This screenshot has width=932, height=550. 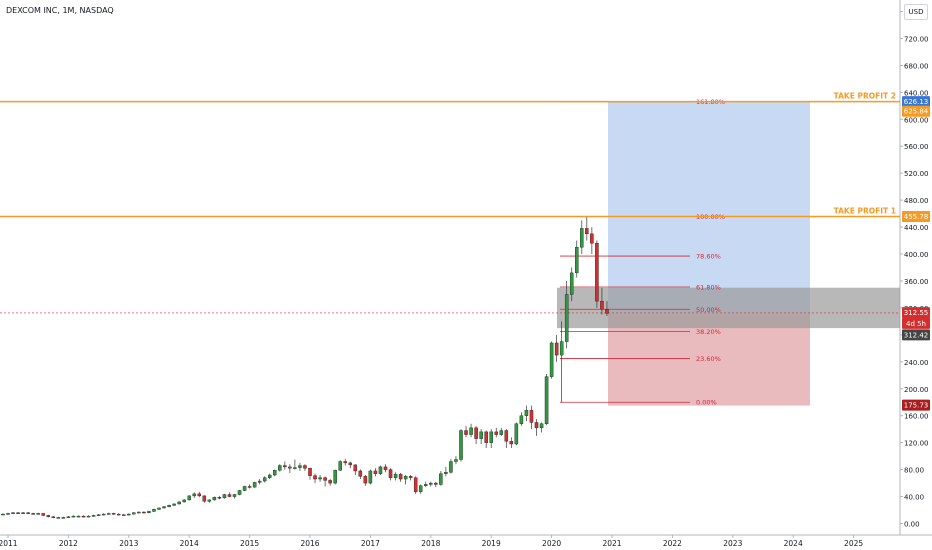 What do you see at coordinates (709, 359) in the screenshot?
I see `stop-zone` at bounding box center [709, 359].